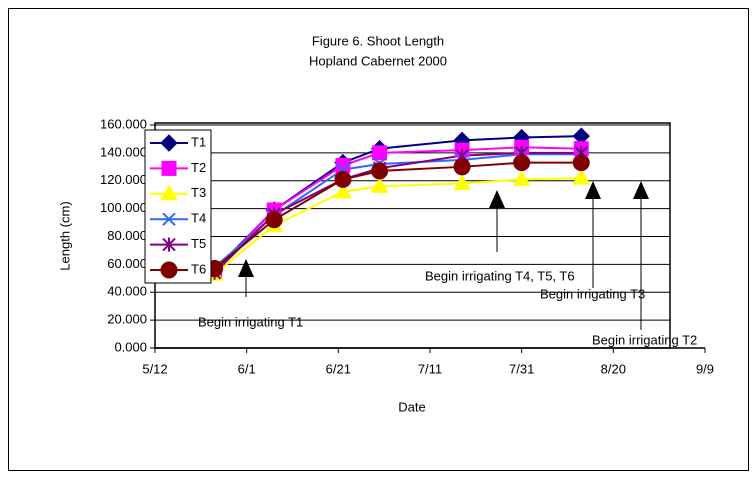 This screenshot has height=477, width=755. I want to click on legend-label: T2, so click(198, 167).